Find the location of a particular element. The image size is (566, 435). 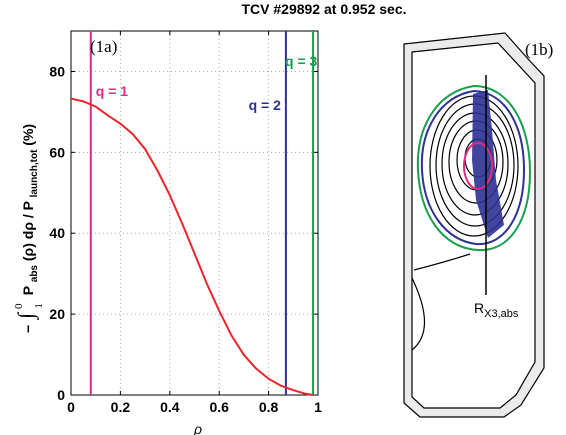

absorption-region is located at coordinates (488, 164).